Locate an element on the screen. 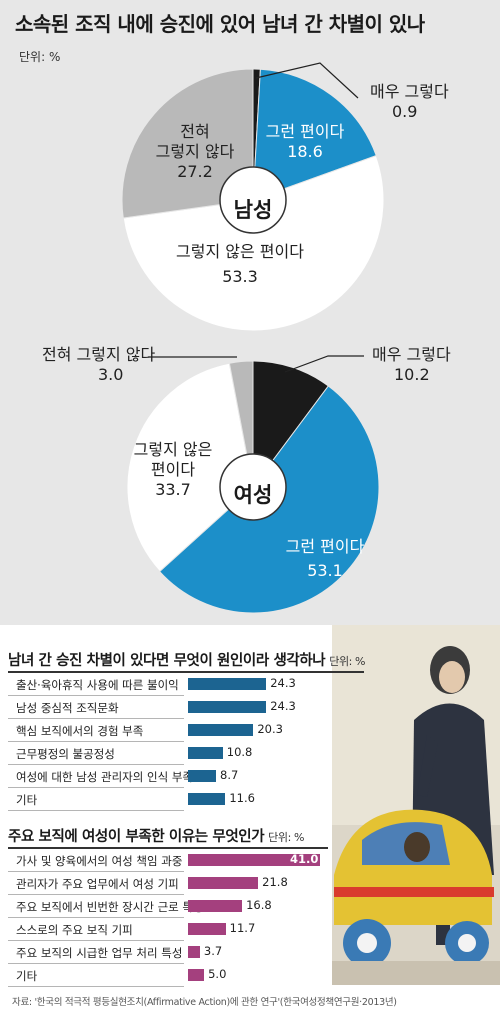 This screenshot has height=1012, width=500. cause-bar-value: 8.7 is located at coordinates (229, 775).